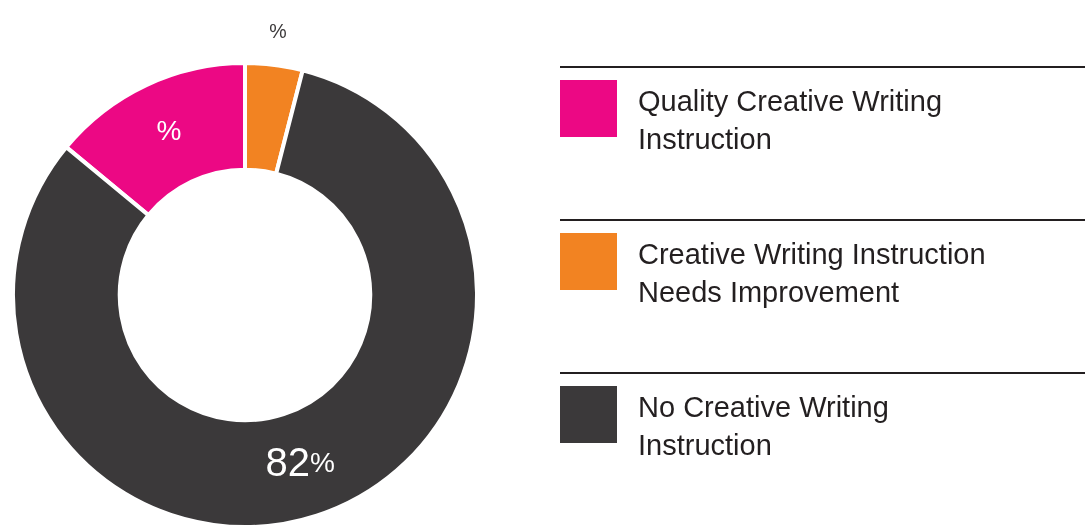  I want to click on data-label: 82%, so click(300, 461).